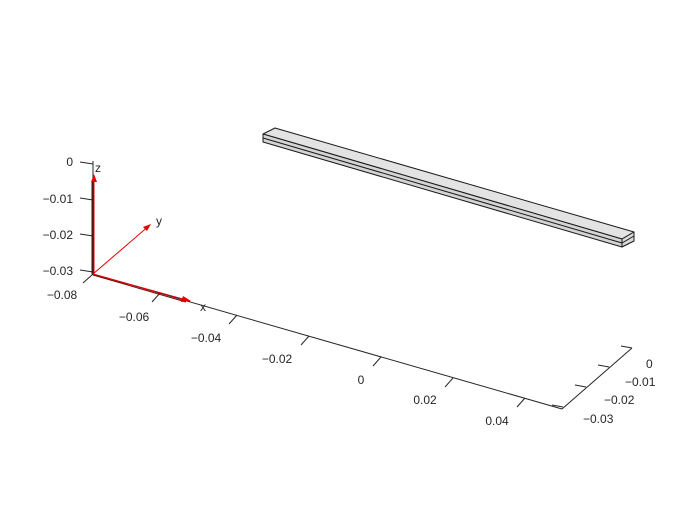 The height and width of the screenshot is (525, 700). What do you see at coordinates (442, 190) in the screenshot?
I see `beam-layer-line` at bounding box center [442, 190].